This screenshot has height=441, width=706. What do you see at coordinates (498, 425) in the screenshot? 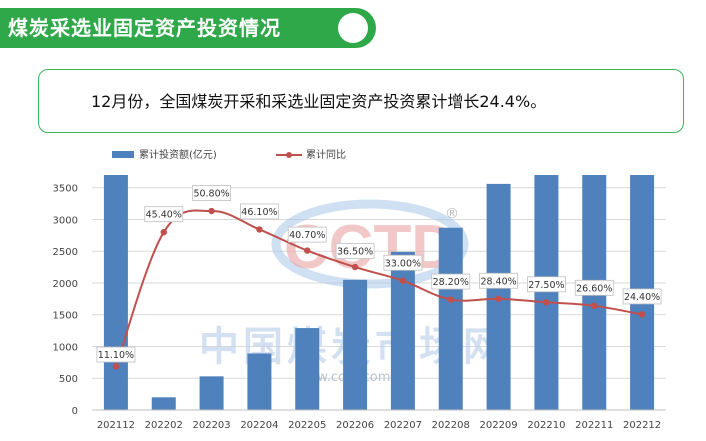
I see `x-tick-label: 202209` at bounding box center [498, 425].